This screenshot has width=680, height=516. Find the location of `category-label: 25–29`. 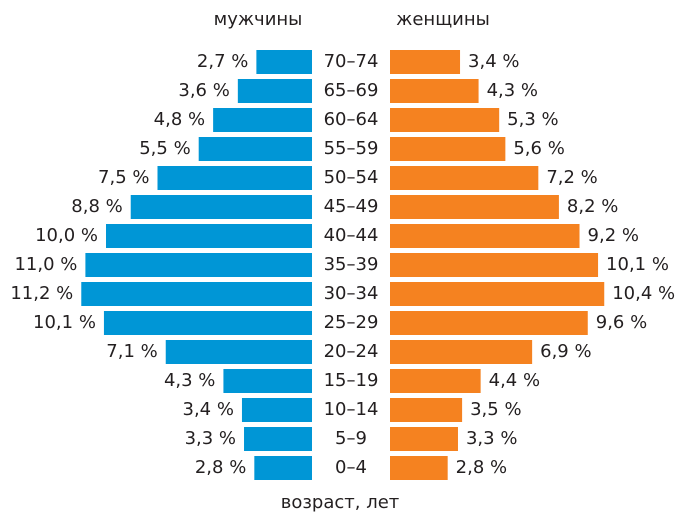

category-label: 25–29 is located at coordinates (351, 322).